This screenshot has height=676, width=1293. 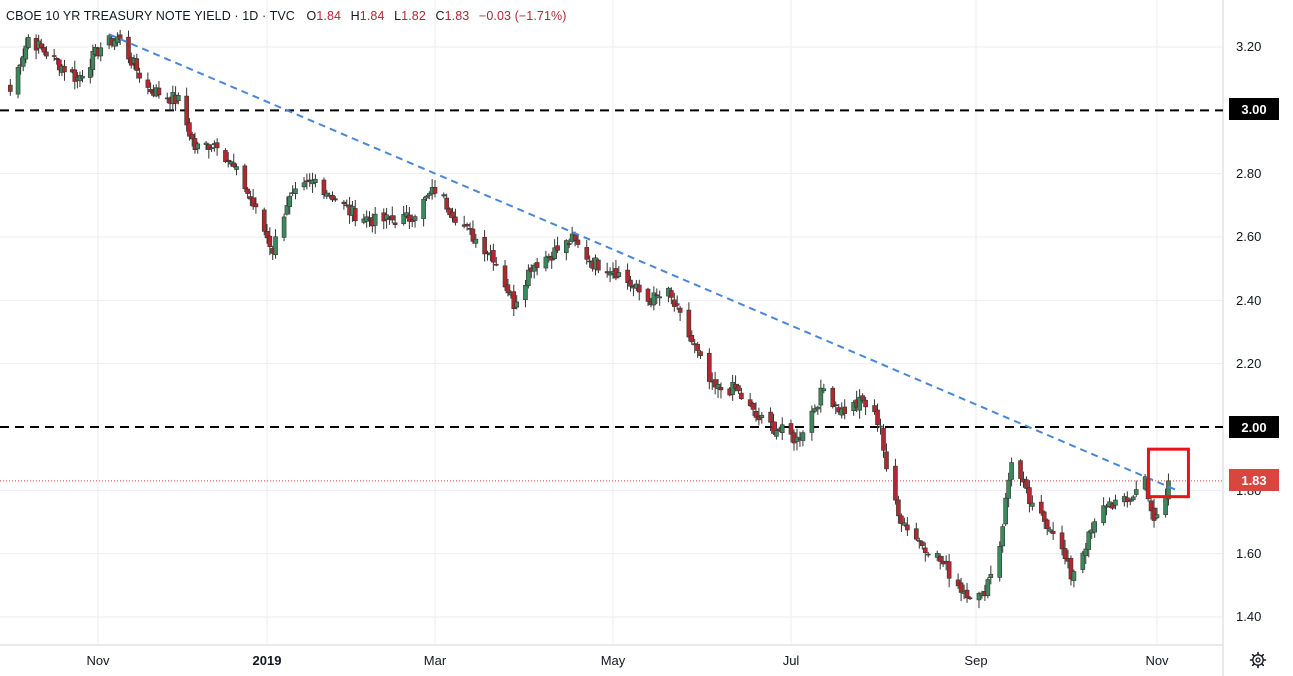 I want to click on x-tick-label: Jul, so click(x=791, y=660).